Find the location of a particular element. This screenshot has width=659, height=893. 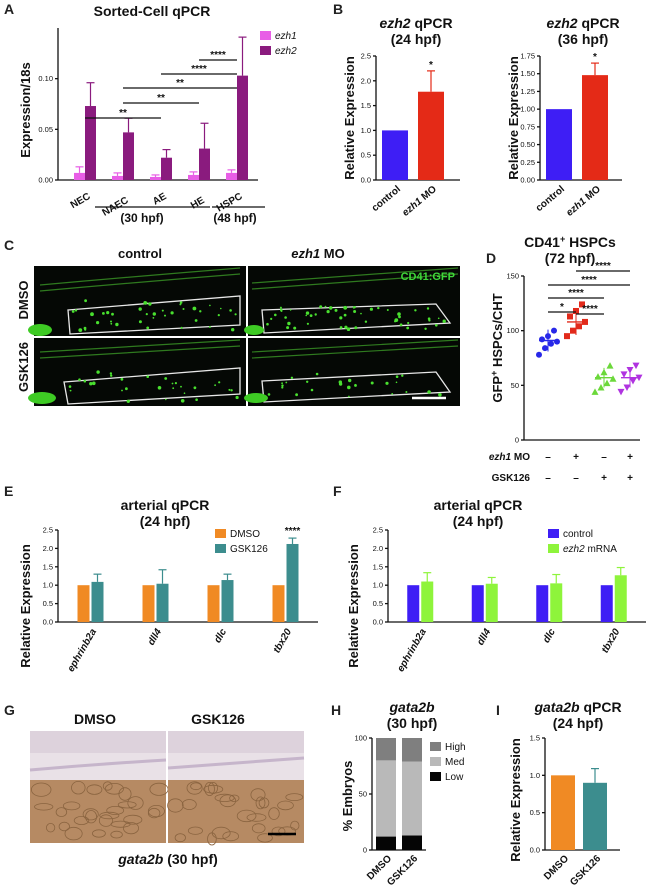

panel-b1-title: ezh2 qPCR is located at coordinates (415, 23).